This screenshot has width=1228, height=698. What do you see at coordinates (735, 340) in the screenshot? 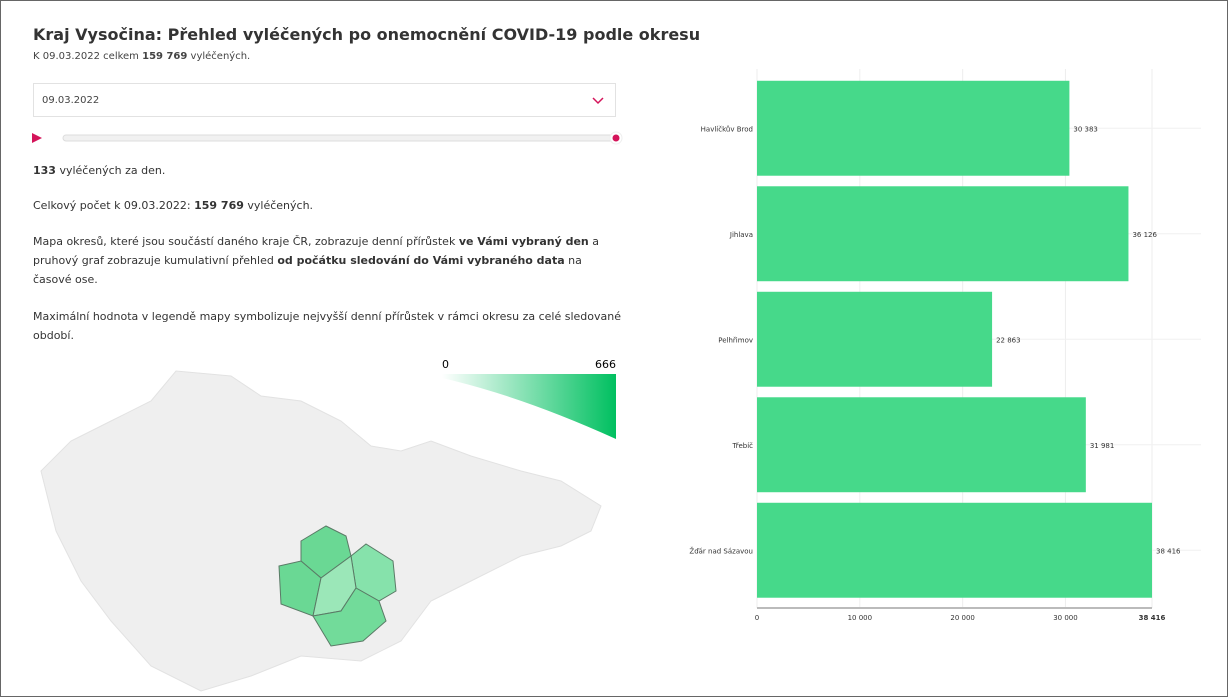
I see `category-label: Pelhřimov` at bounding box center [735, 340].